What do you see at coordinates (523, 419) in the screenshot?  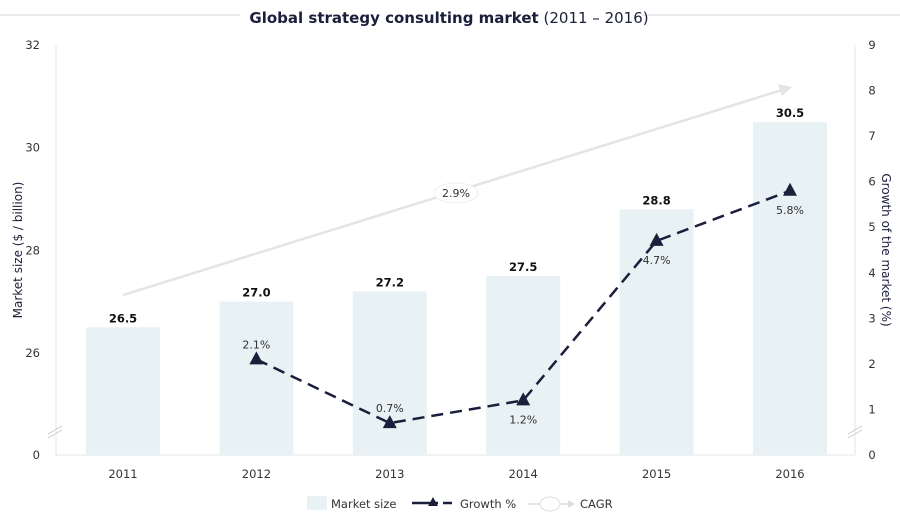 I see `growth-value-label: 1.2%` at bounding box center [523, 419].